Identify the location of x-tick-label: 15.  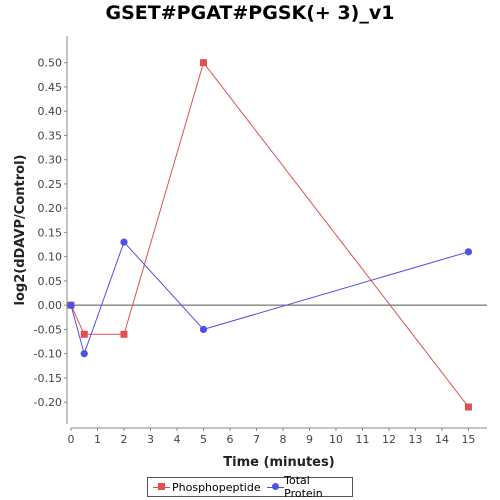
(468, 439).